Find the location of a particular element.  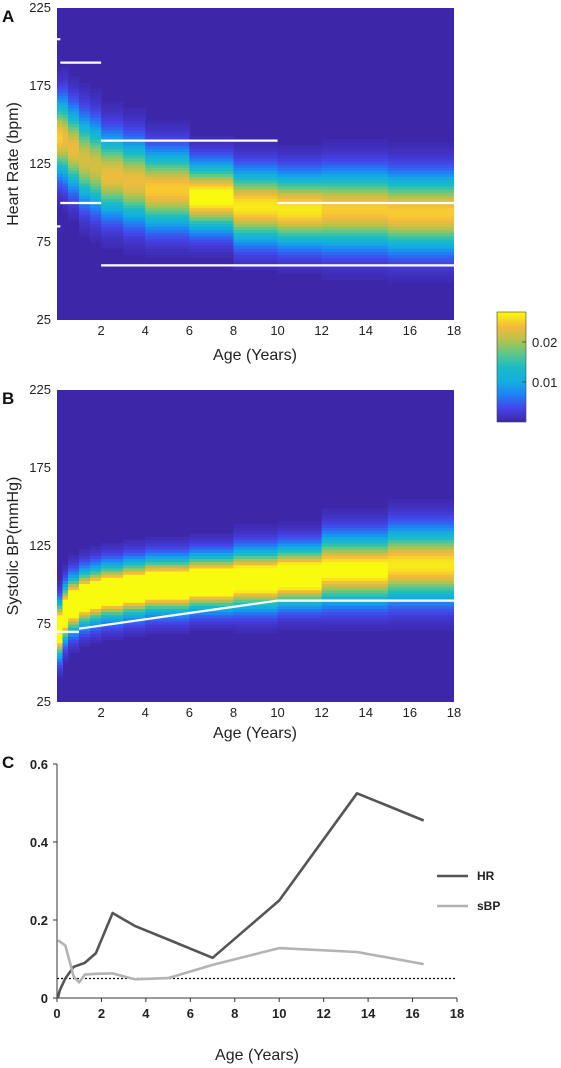

x-tick-label: 12 is located at coordinates (321, 712).